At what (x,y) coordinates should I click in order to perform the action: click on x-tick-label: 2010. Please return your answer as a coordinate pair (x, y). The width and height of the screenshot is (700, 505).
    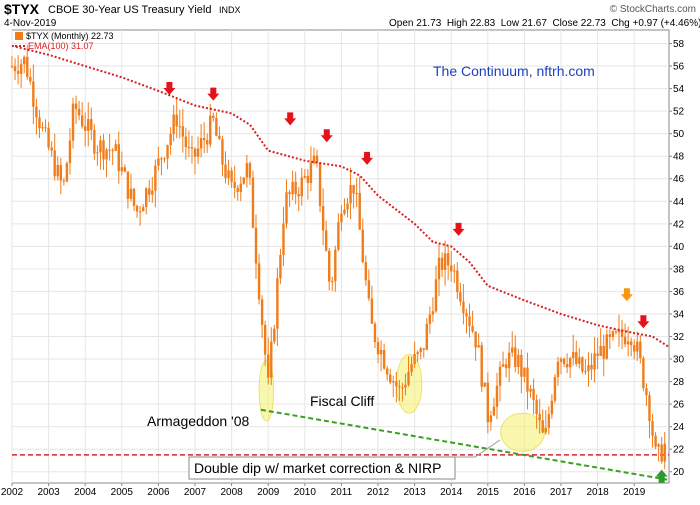
    Looking at the image, I should click on (305, 492).